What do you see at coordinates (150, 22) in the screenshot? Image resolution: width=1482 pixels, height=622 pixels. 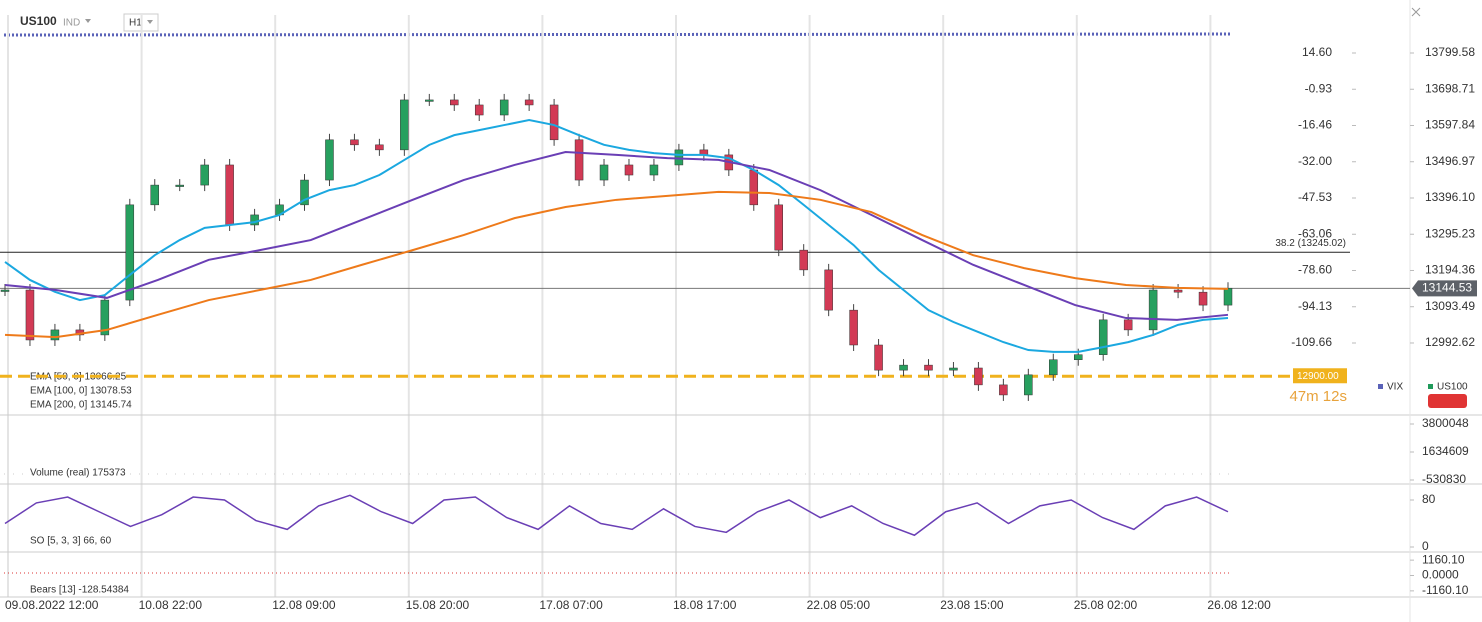 I see `timeframe-dropdown` at bounding box center [150, 22].